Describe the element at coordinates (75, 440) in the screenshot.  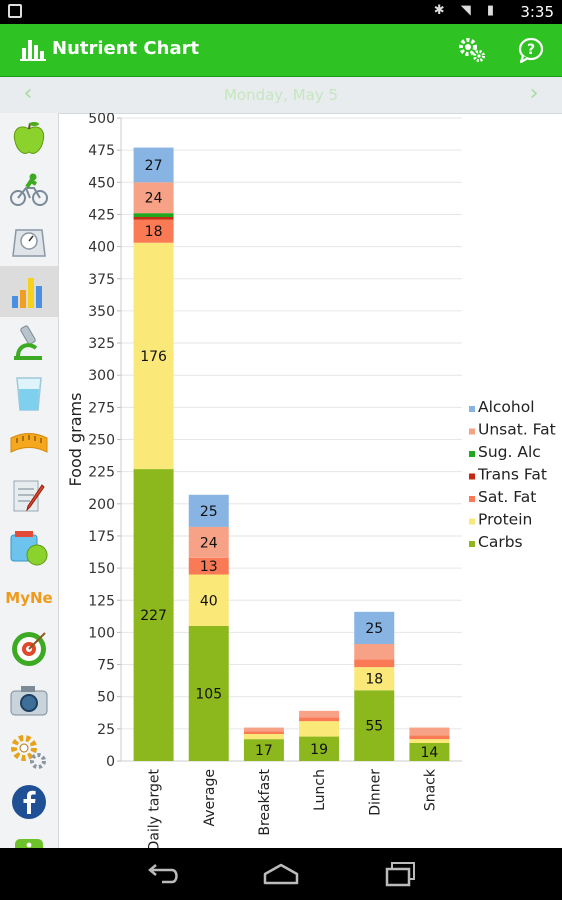
I see `y-axis-title: Food grams` at that location.